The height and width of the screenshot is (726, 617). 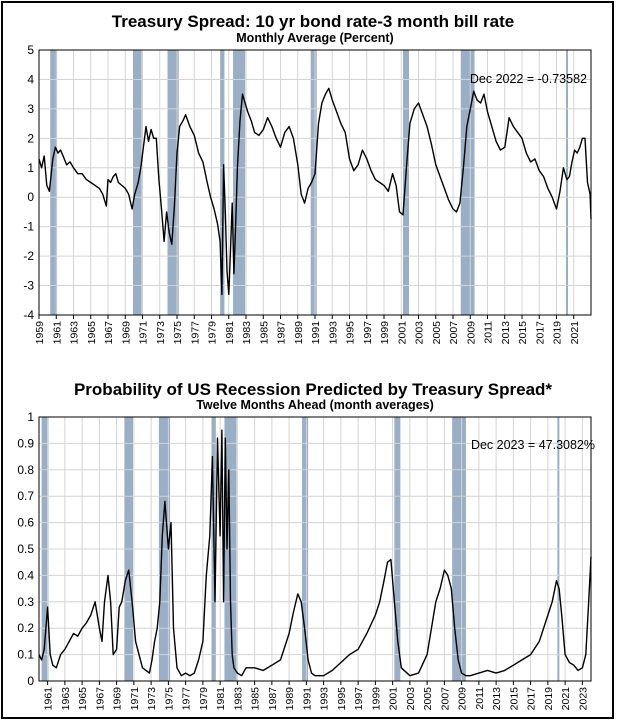 I want to click on x-tick-label: 1959, so click(x=40, y=333).